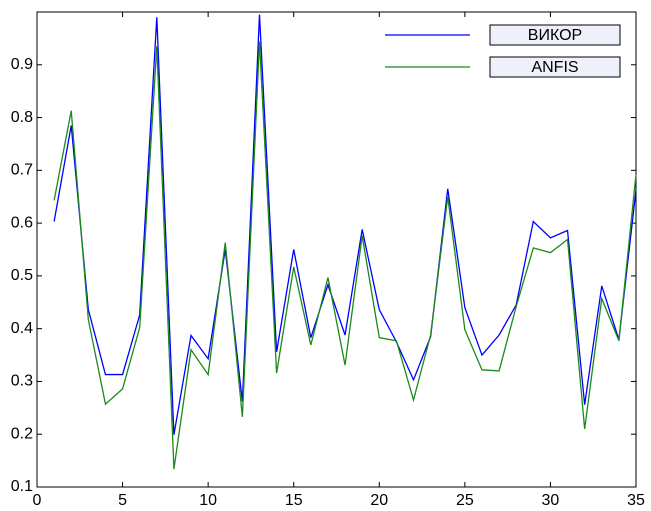 The width and height of the screenshot is (651, 511). What do you see at coordinates (208, 500) in the screenshot?
I see `x-tick-label: 10` at bounding box center [208, 500].